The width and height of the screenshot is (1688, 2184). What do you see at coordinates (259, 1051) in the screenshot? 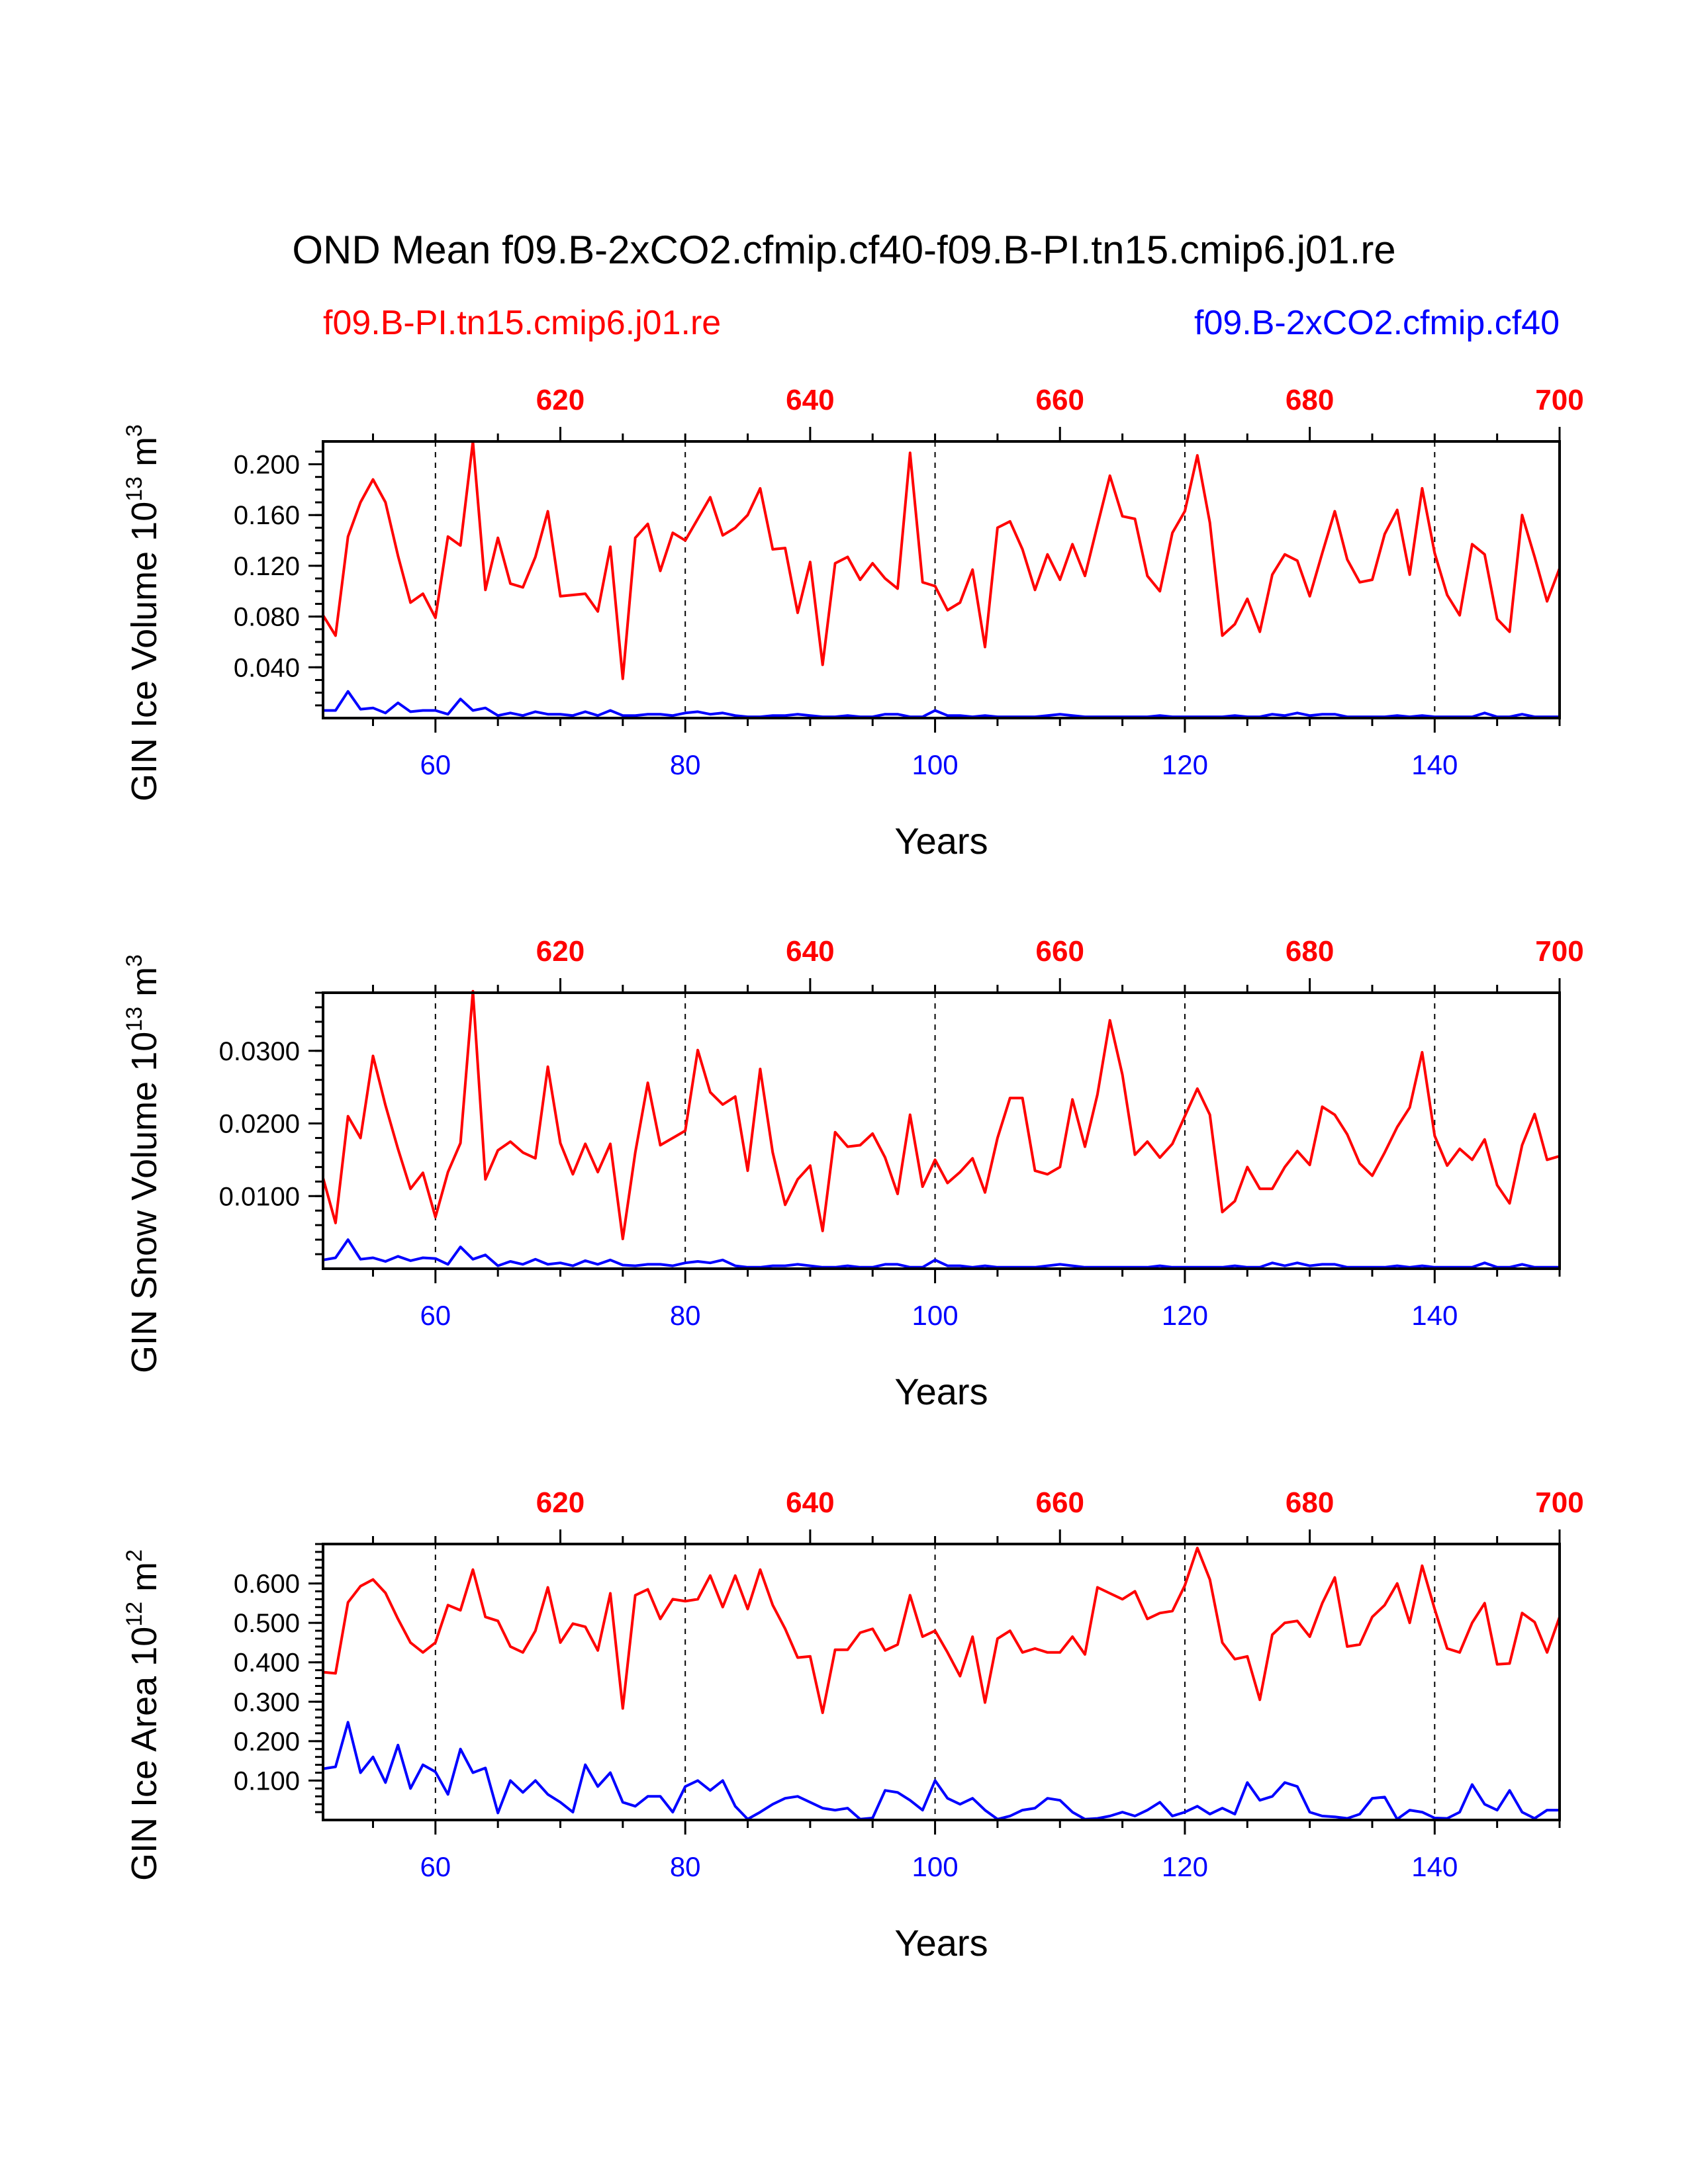
I see `y-tick-label: 0.0300` at bounding box center [259, 1051].